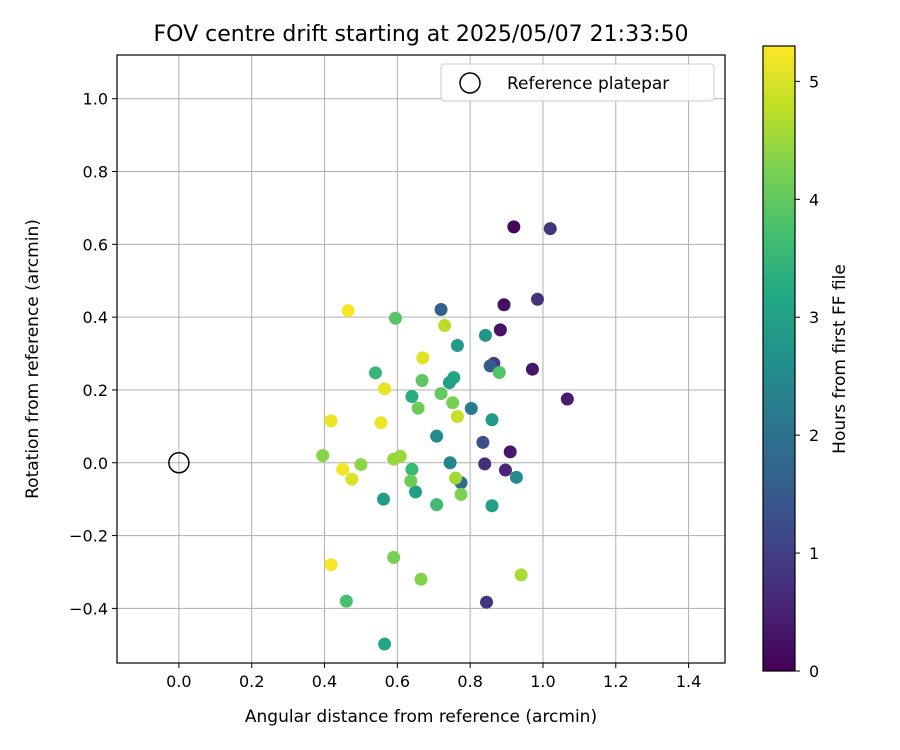  I want to click on x-tick-label: 0.6, so click(397, 681).